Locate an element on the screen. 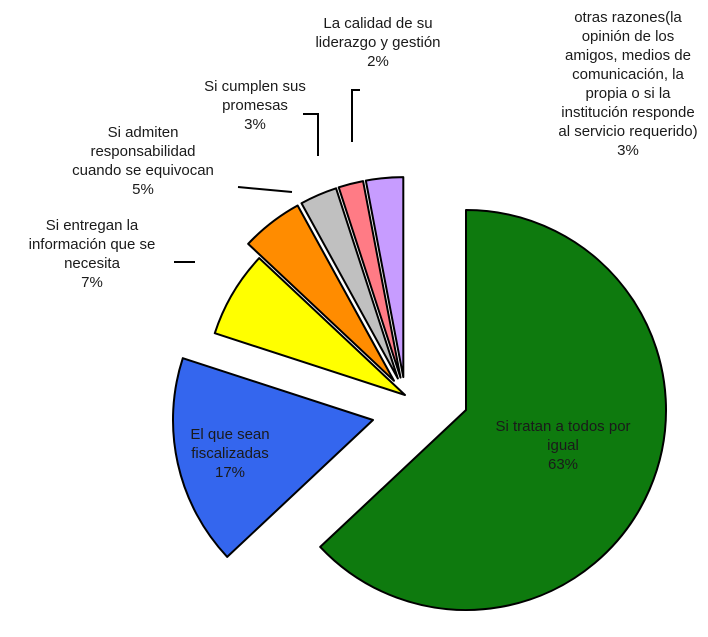 This screenshot has width=708, height=637. pie-slice-fiscalizadas is located at coordinates (273, 457).